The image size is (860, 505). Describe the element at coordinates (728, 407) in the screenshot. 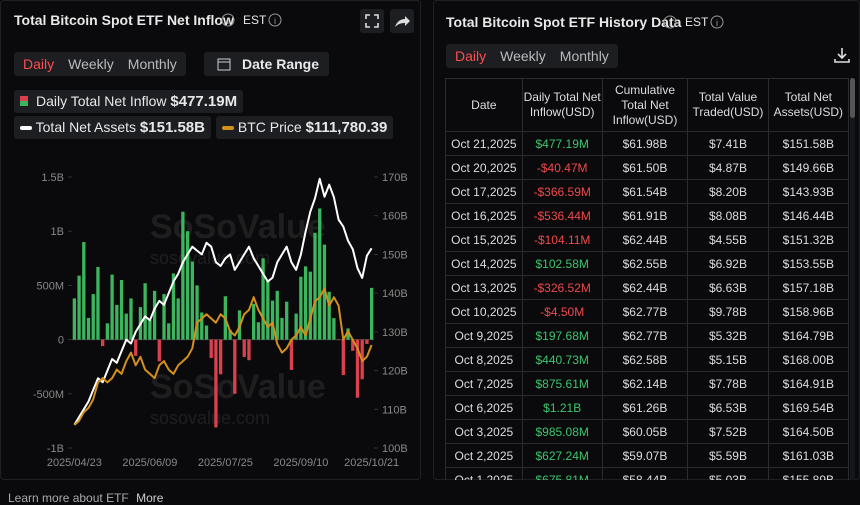

I see `table-cell: $6.53B` at that location.